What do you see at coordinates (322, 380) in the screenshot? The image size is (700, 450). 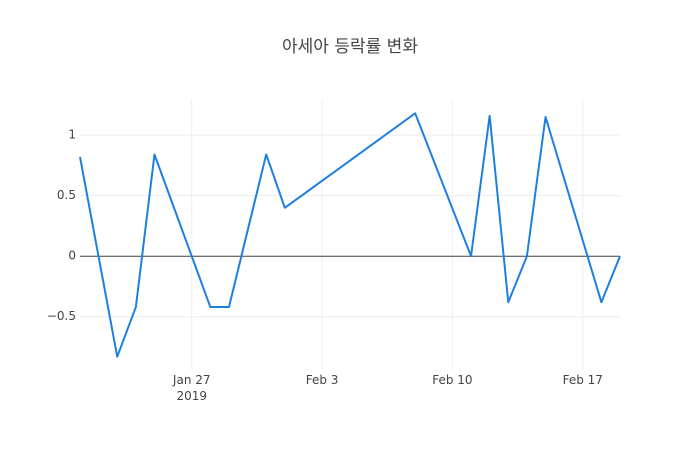 I see `x-tick-label: Feb 3` at bounding box center [322, 380].